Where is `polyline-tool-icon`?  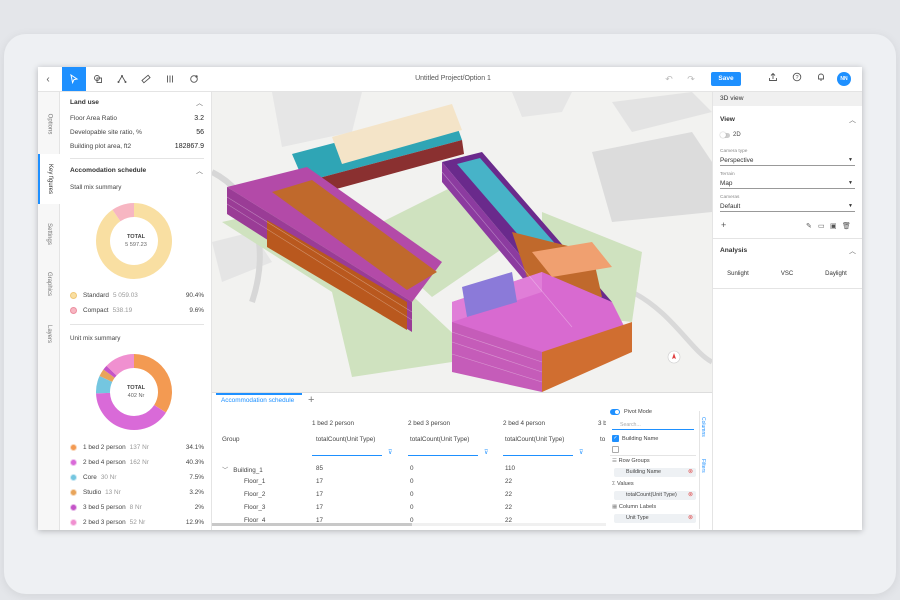
polyline-tool-icon is located at coordinates (122, 79).